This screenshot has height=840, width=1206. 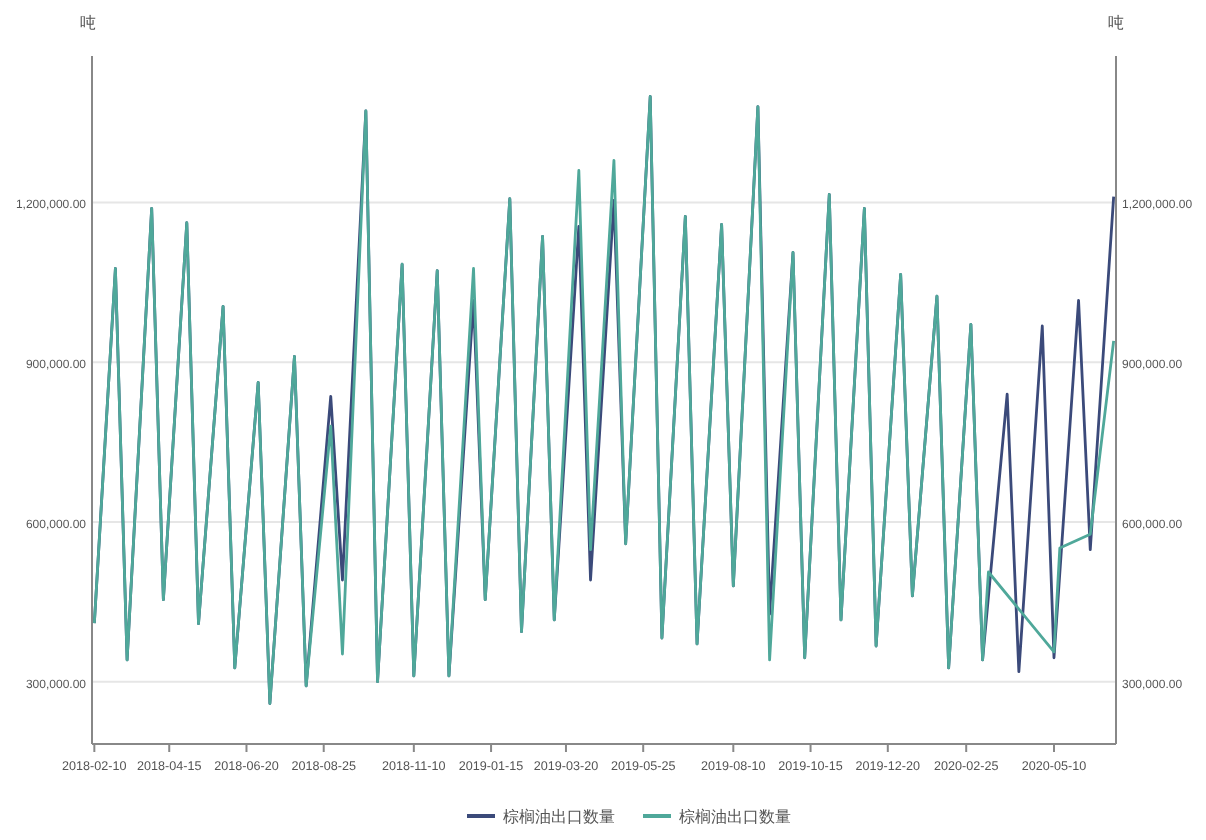 What do you see at coordinates (1116, 23) in the screenshot?
I see `y2-axis-title: 吨` at bounding box center [1116, 23].